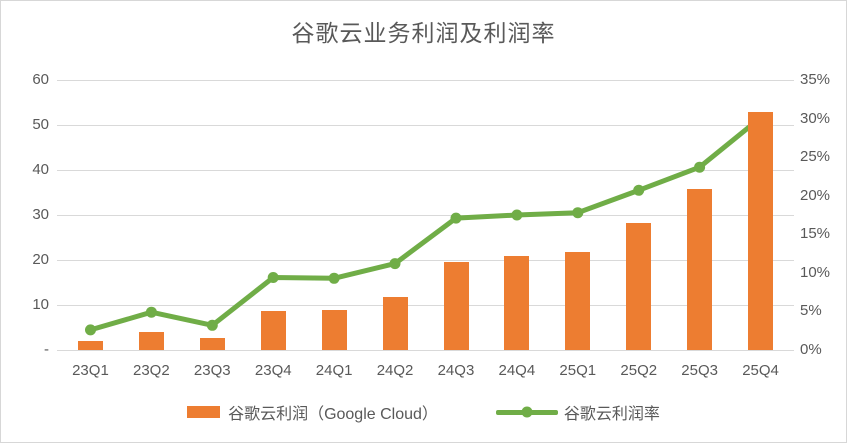 This screenshot has height=443, width=847. I want to click on y-left-tick: 50, so click(40, 124).